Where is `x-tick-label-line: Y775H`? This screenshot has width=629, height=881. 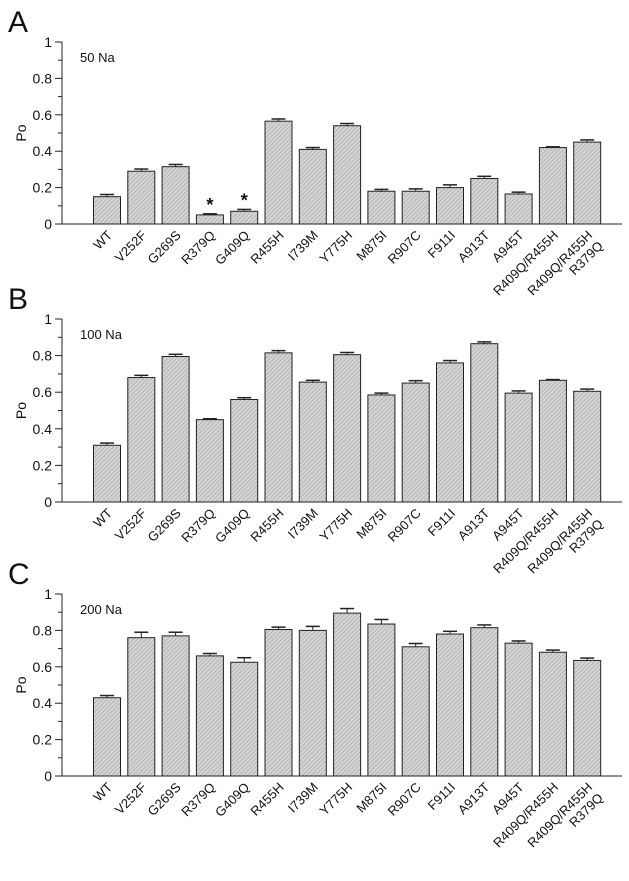
x-tick-label-line: Y775H is located at coordinates (336, 525).